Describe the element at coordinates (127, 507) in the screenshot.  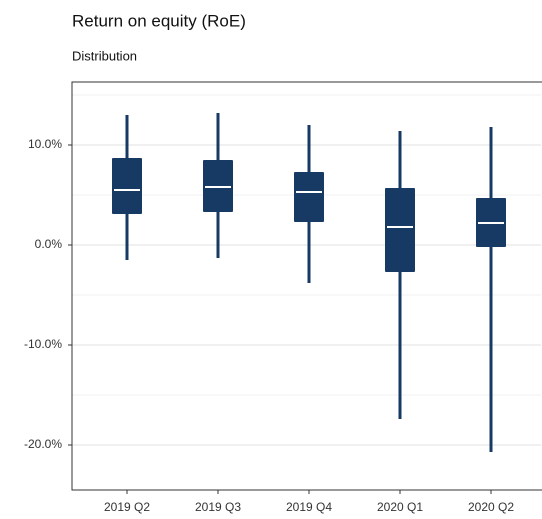
I see `x-tick-label: 2019 Q2` at that location.